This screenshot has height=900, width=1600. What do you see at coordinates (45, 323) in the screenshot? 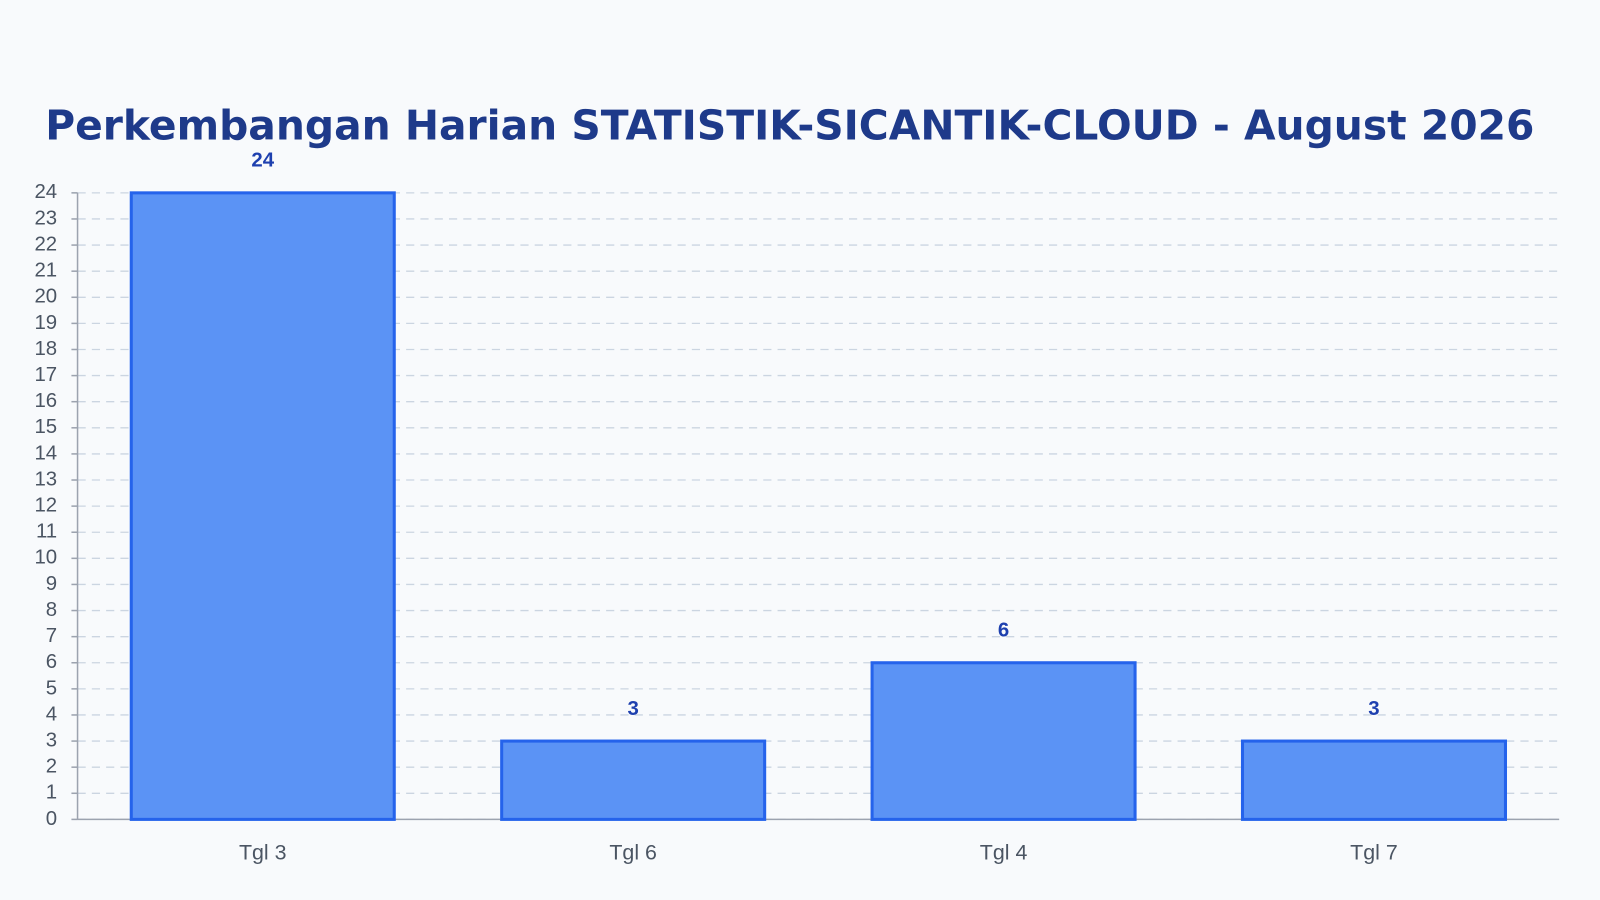
I see `y-tick-label: 19` at bounding box center [45, 323].